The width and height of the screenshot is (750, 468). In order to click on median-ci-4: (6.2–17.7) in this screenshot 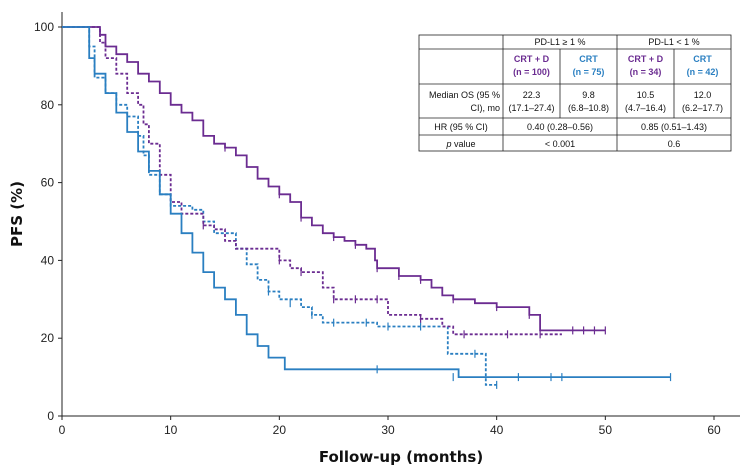, I will do `click(702, 108)`.